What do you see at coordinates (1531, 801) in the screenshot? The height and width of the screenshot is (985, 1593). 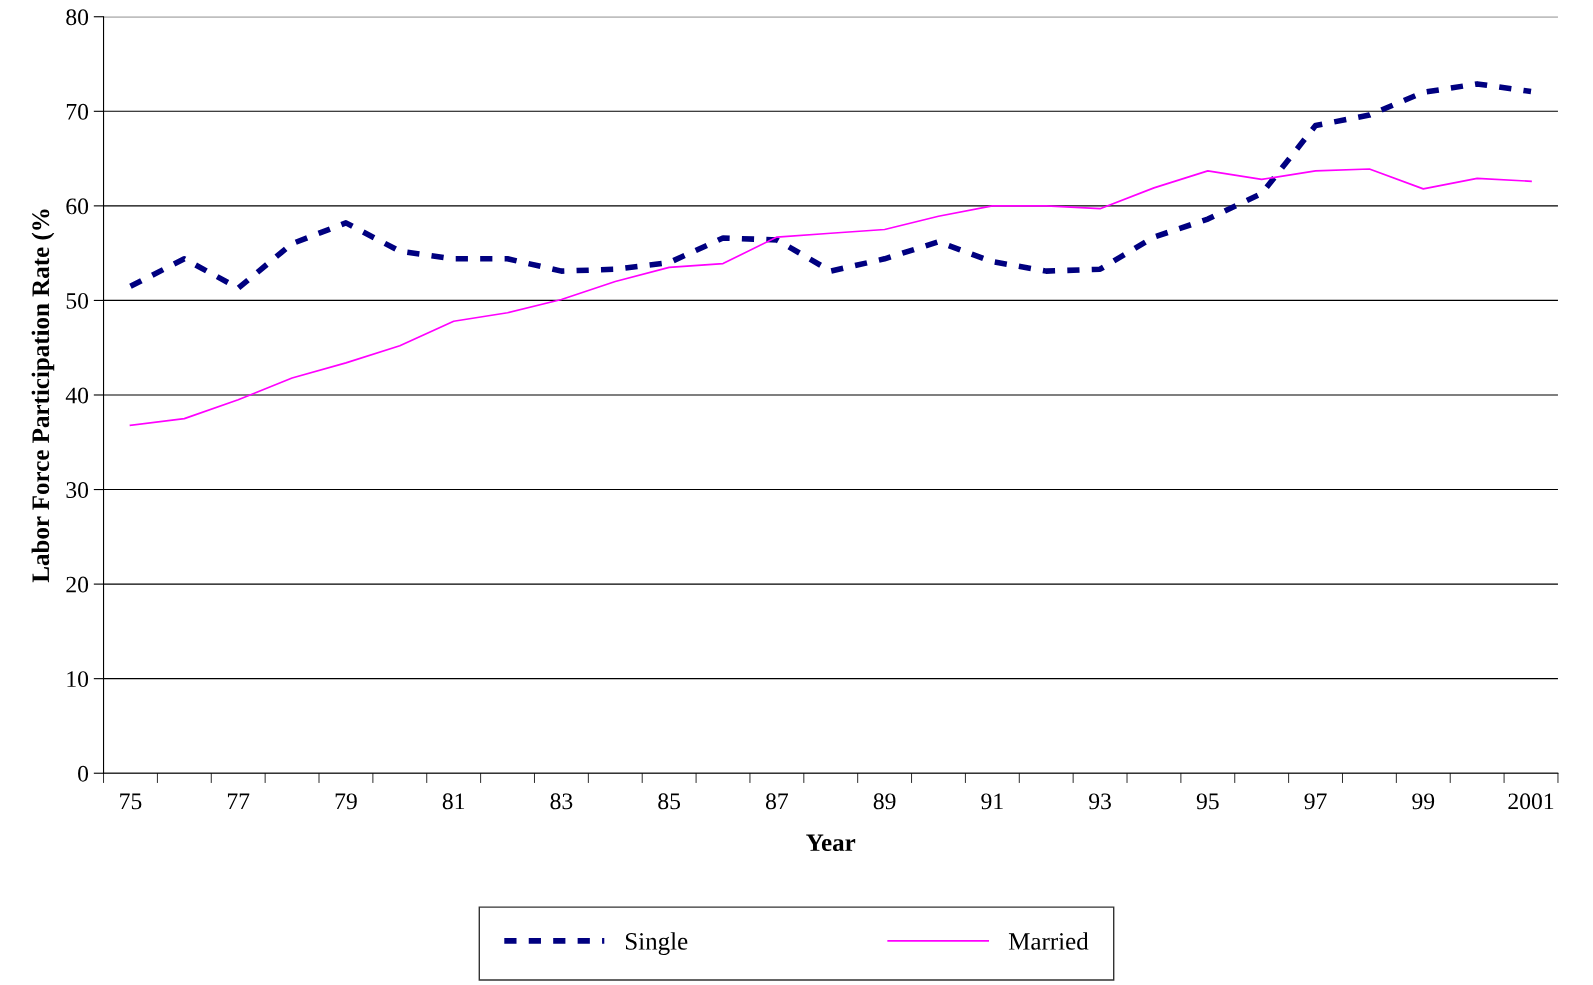 I see `x-tick-label: 2001` at bounding box center [1531, 801].